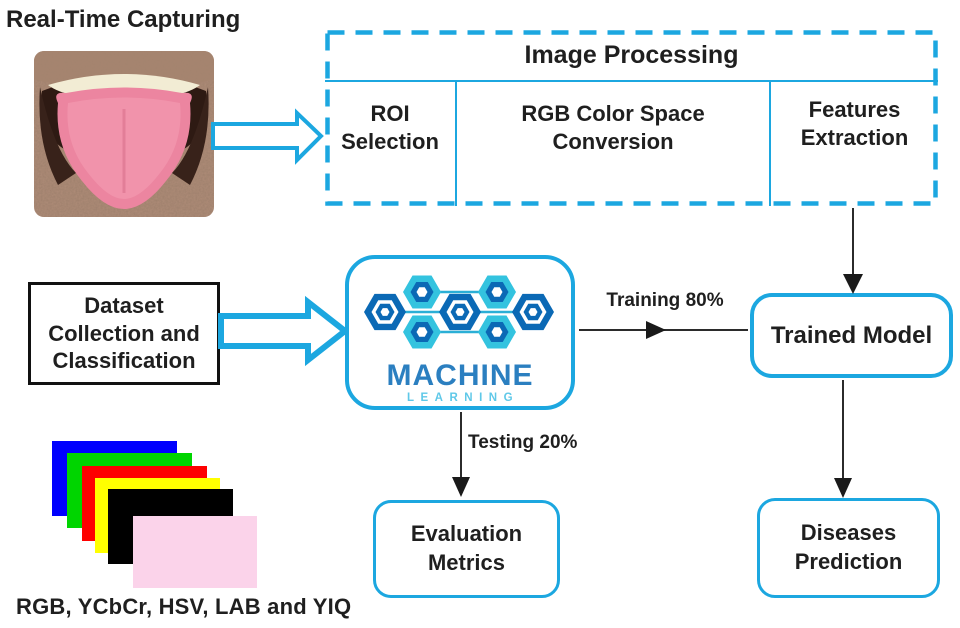 The width and height of the screenshot is (960, 628). Describe the element at coordinates (523, 442) in the screenshot. I see `testing-split-label: Testing 20%` at that location.